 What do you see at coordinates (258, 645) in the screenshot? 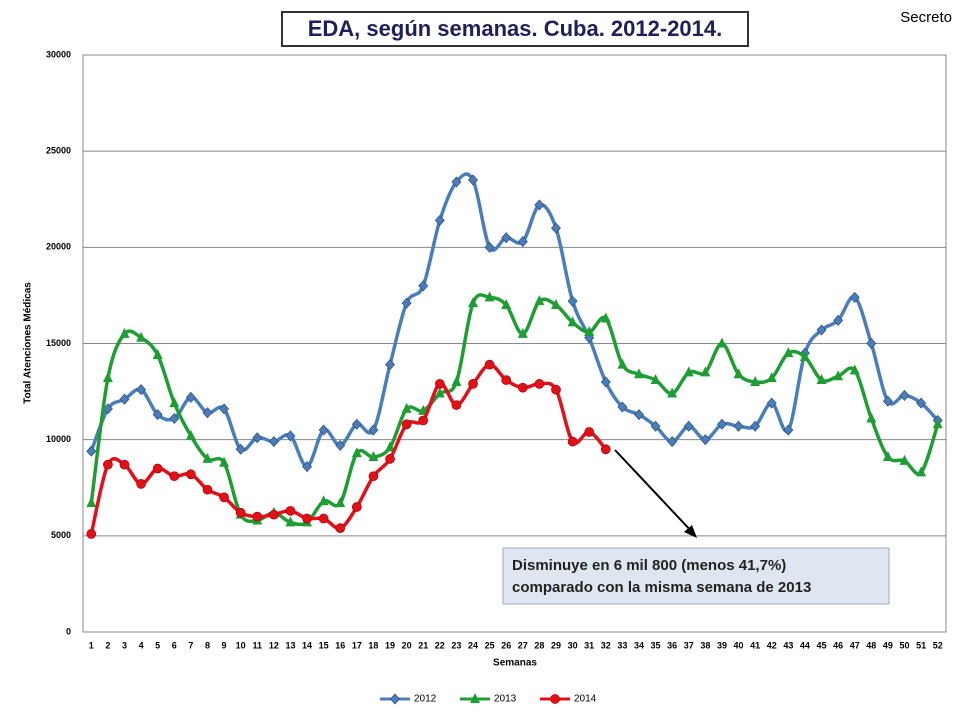
I see `x-tick-label: 11` at bounding box center [258, 645].